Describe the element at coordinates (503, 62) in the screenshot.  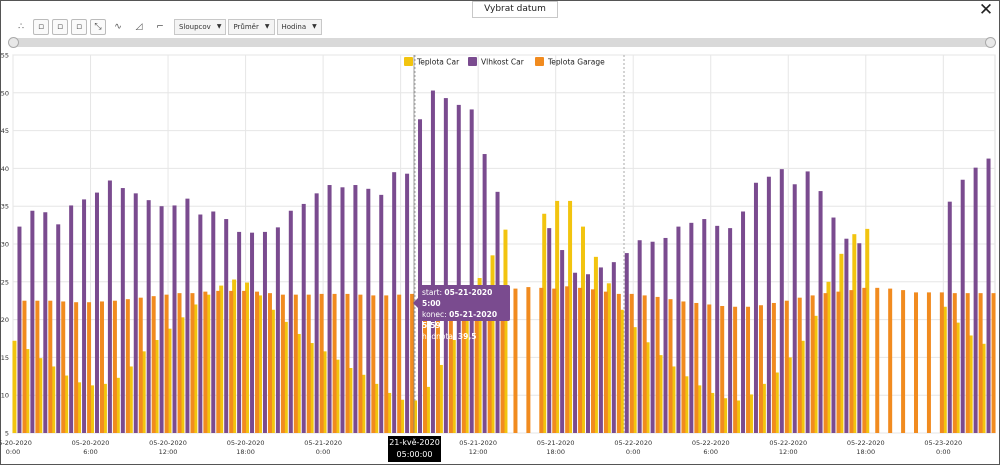
I see `legend-label: Vlhkost Car` at that location.